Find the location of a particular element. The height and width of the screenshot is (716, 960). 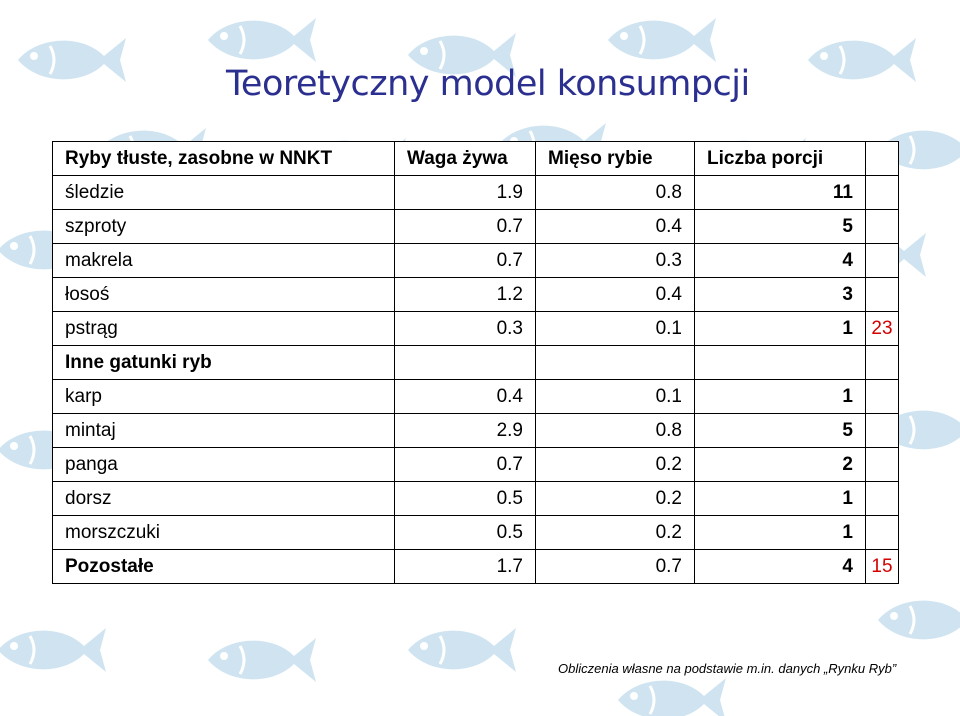

species-cell: mintaj is located at coordinates (223, 430).